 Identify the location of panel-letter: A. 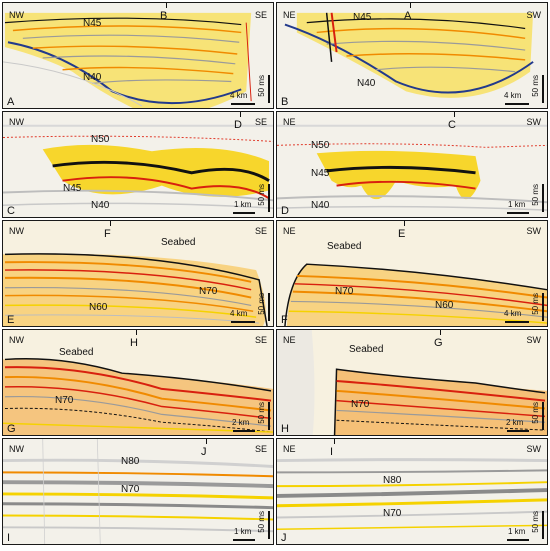
(11, 102).